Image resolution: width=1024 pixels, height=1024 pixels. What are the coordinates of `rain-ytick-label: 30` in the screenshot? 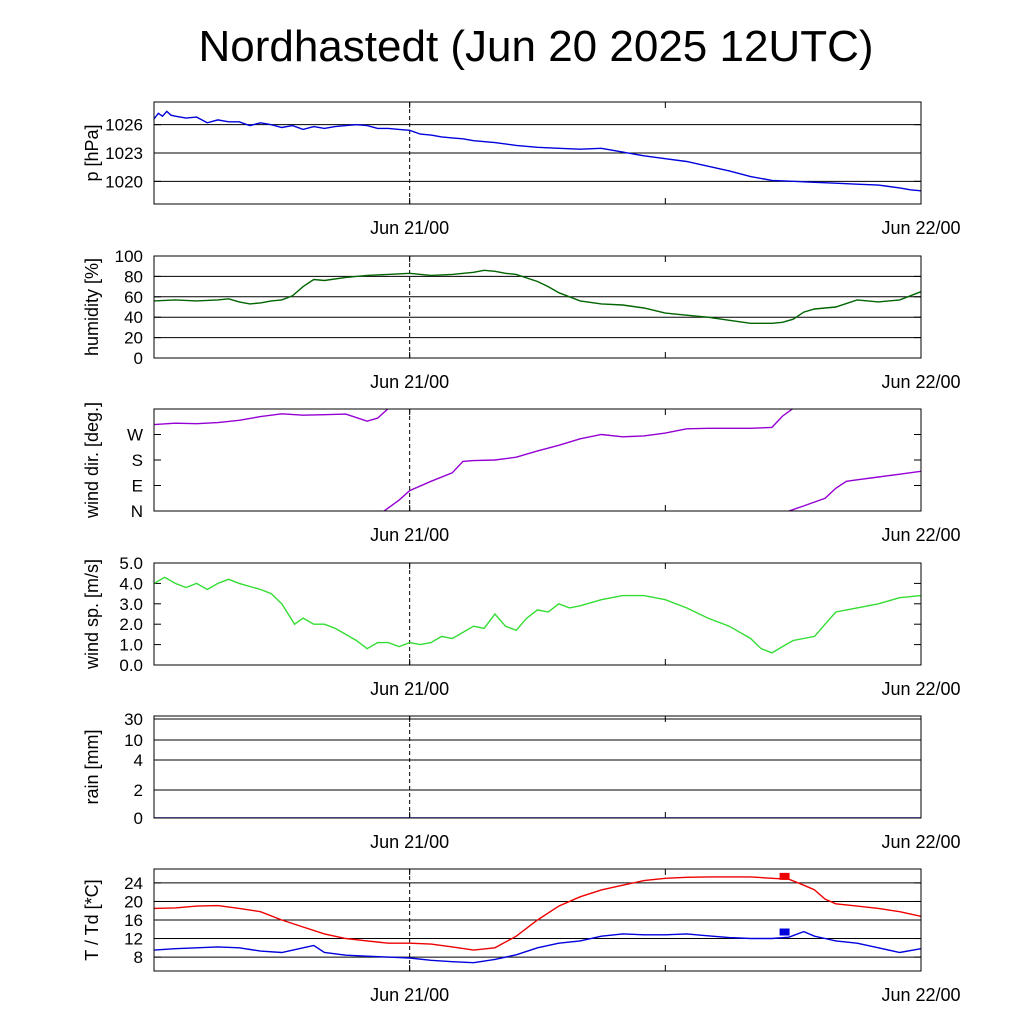 It's located at (133, 719).